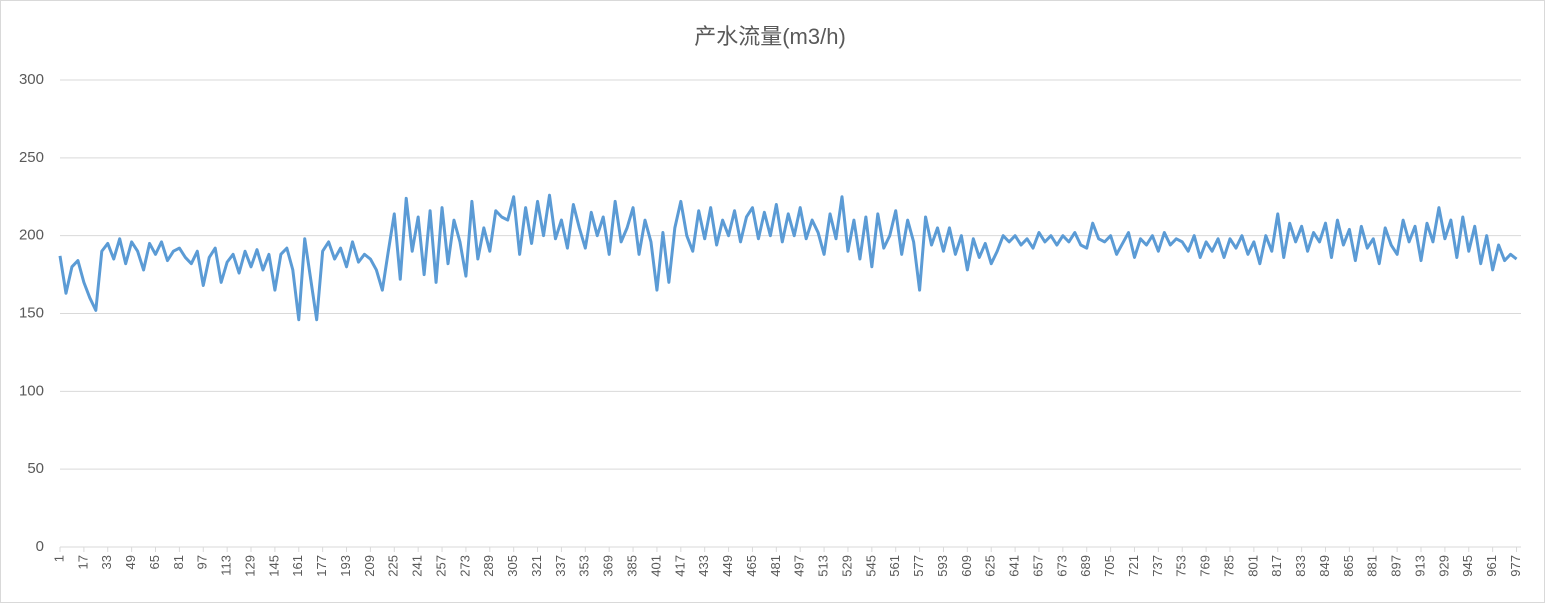 This screenshot has height=603, width=1545. Describe the element at coordinates (1443, 566) in the screenshot. I see `x-tick-label: 929` at that location.